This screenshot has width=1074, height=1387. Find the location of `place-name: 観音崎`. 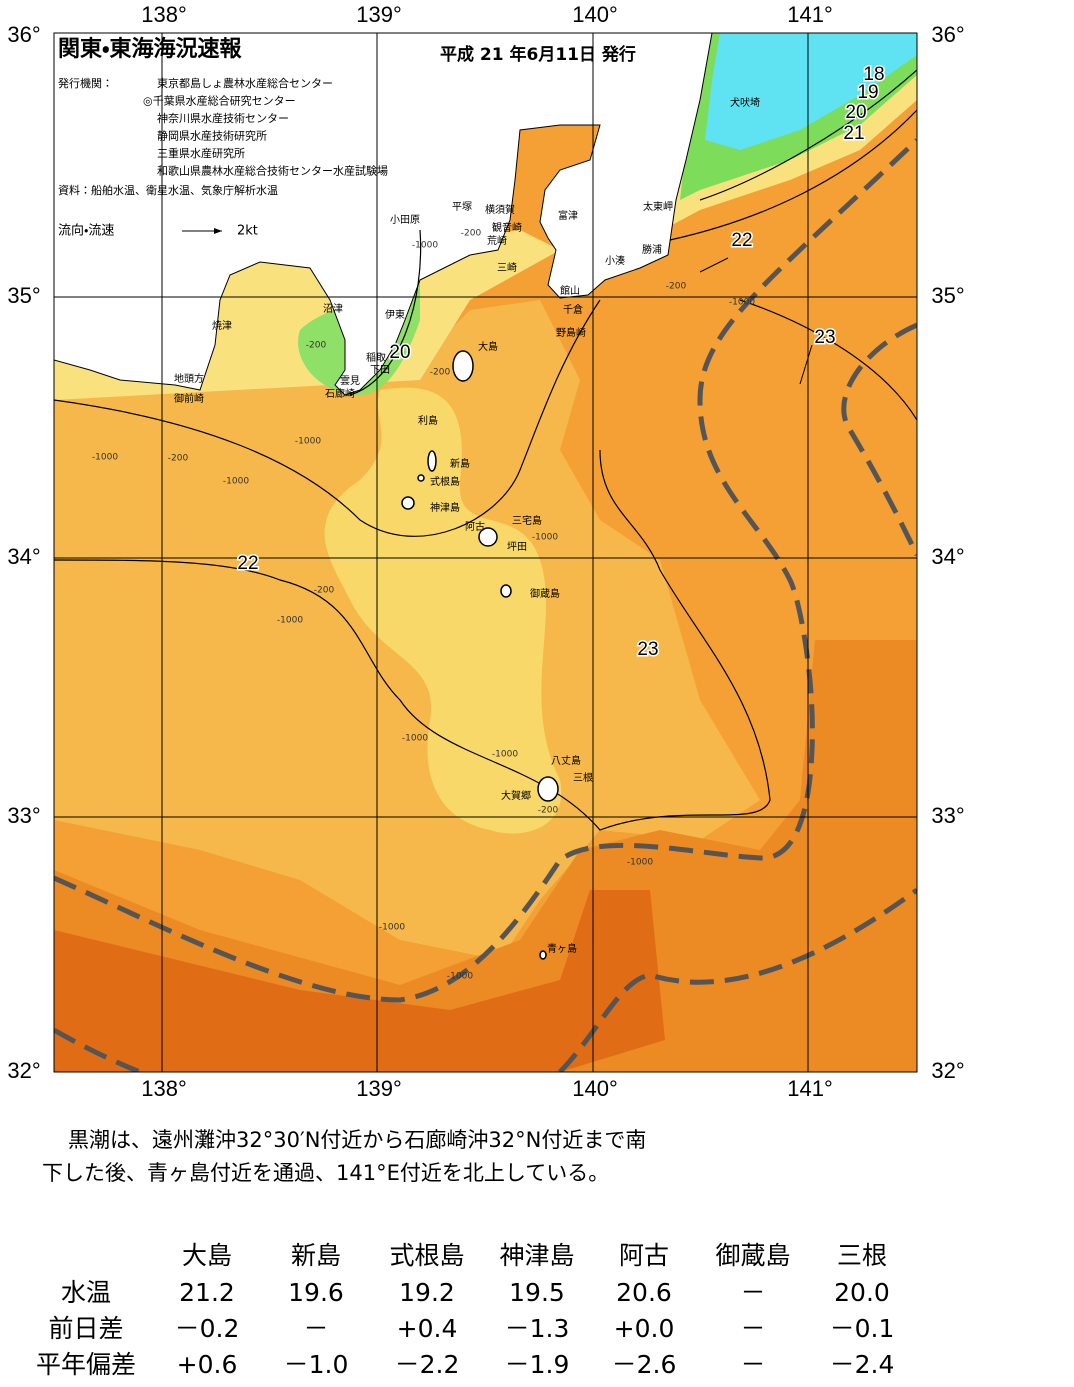

place-name: 観音崎 is located at coordinates (507, 227).